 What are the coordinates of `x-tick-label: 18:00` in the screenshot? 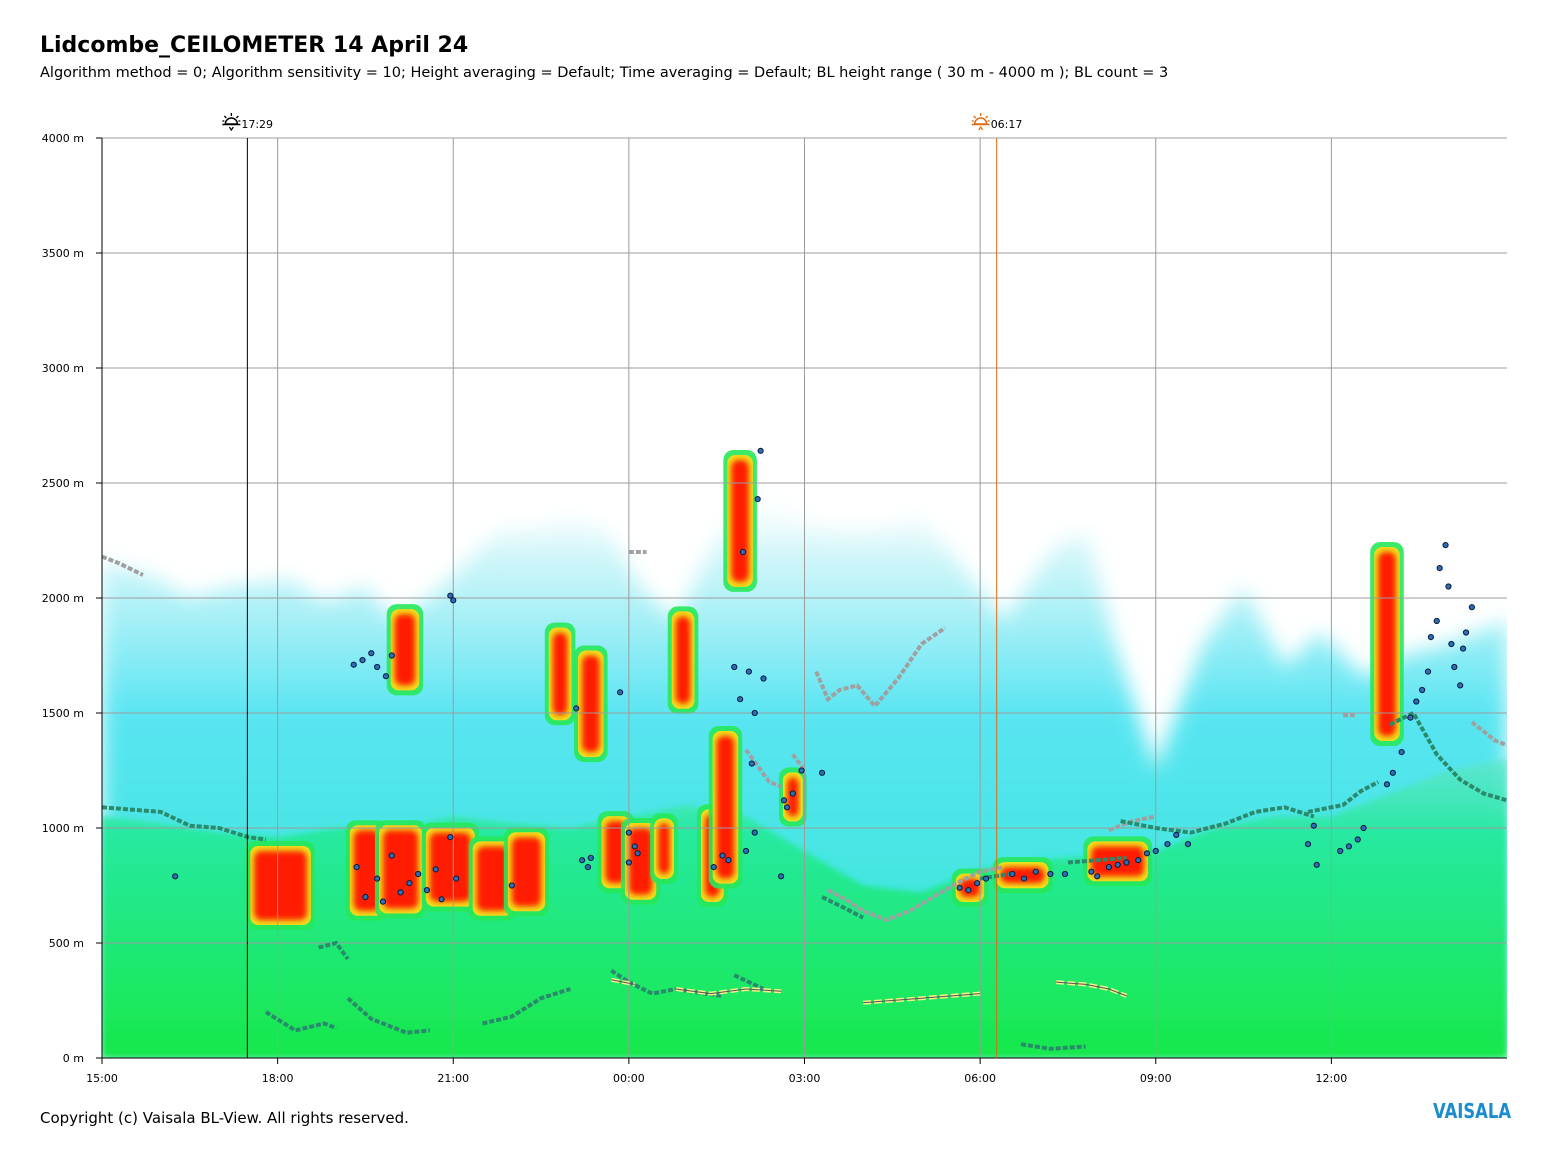 It's located at (278, 1078).